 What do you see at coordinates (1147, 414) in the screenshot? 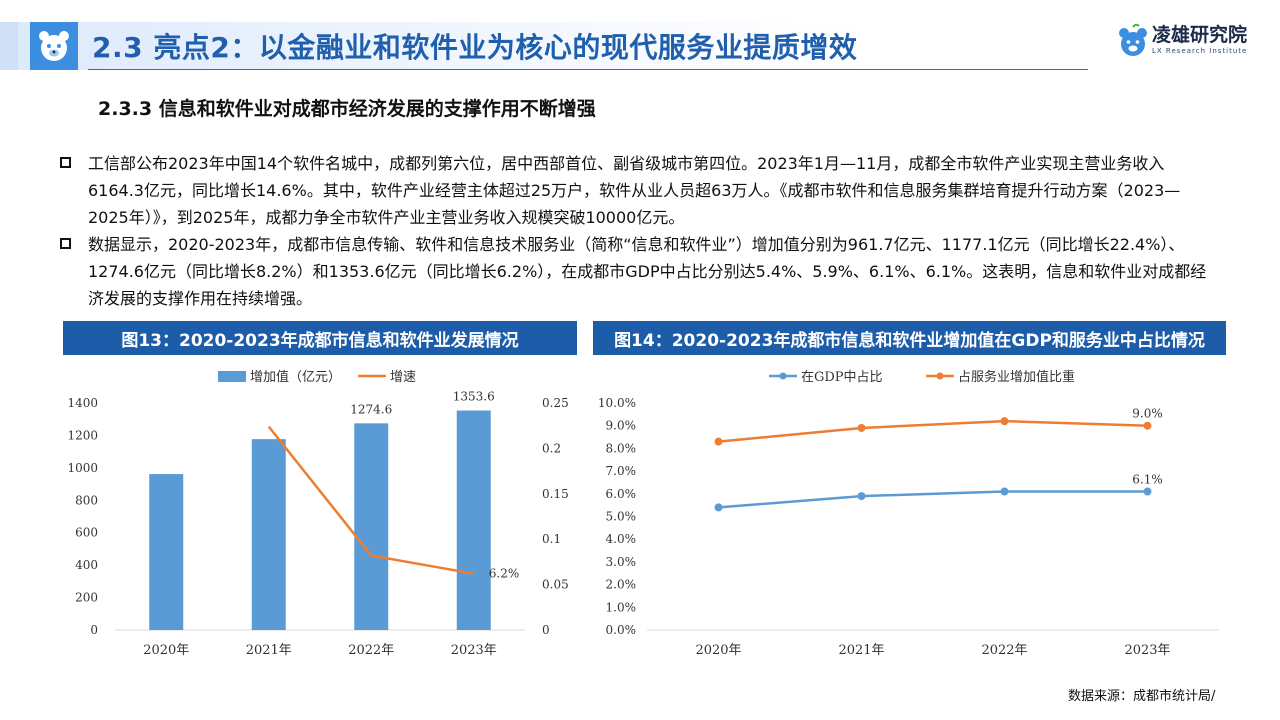
I see `service-label-2023: 9.0%` at bounding box center [1147, 414].